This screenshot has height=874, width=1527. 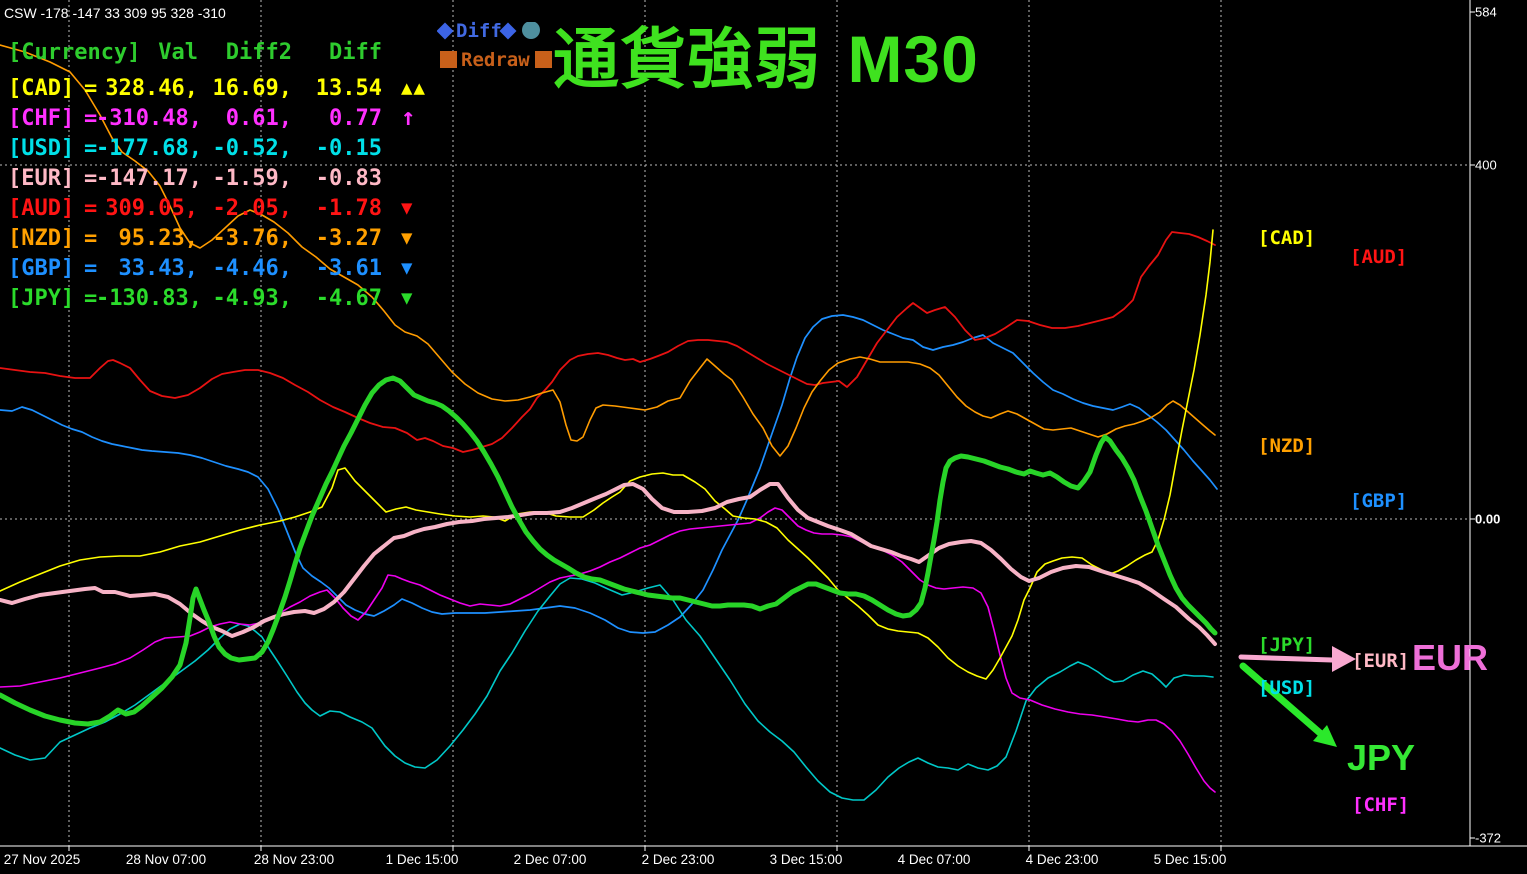 What do you see at coordinates (158, 238) in the screenshot?
I see `legend-row-nzd-col2: 95.23,` at bounding box center [158, 238].